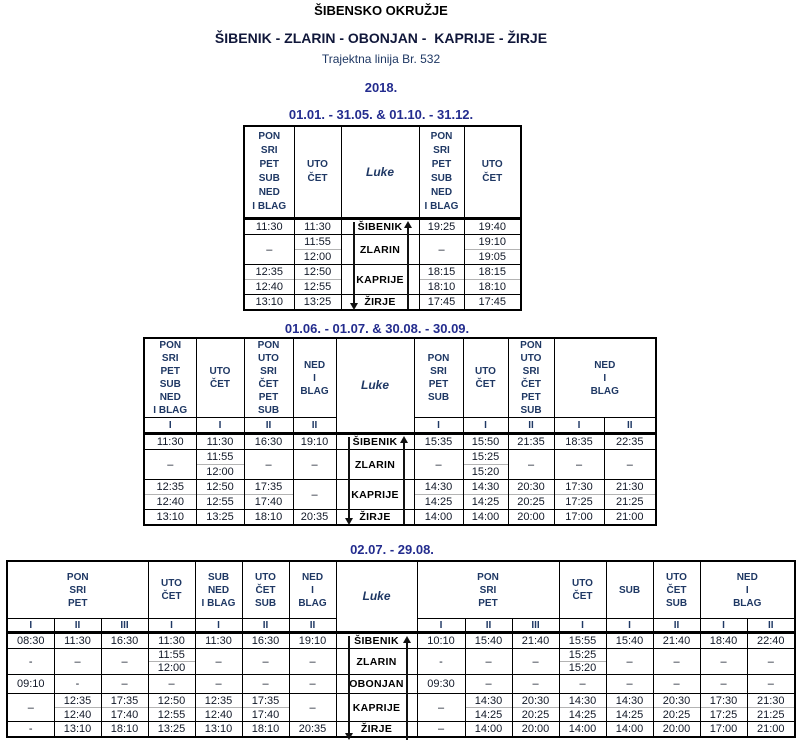 This screenshot has height=749, width=805. I want to click on time-cell: 09:10, so click(30, 684).